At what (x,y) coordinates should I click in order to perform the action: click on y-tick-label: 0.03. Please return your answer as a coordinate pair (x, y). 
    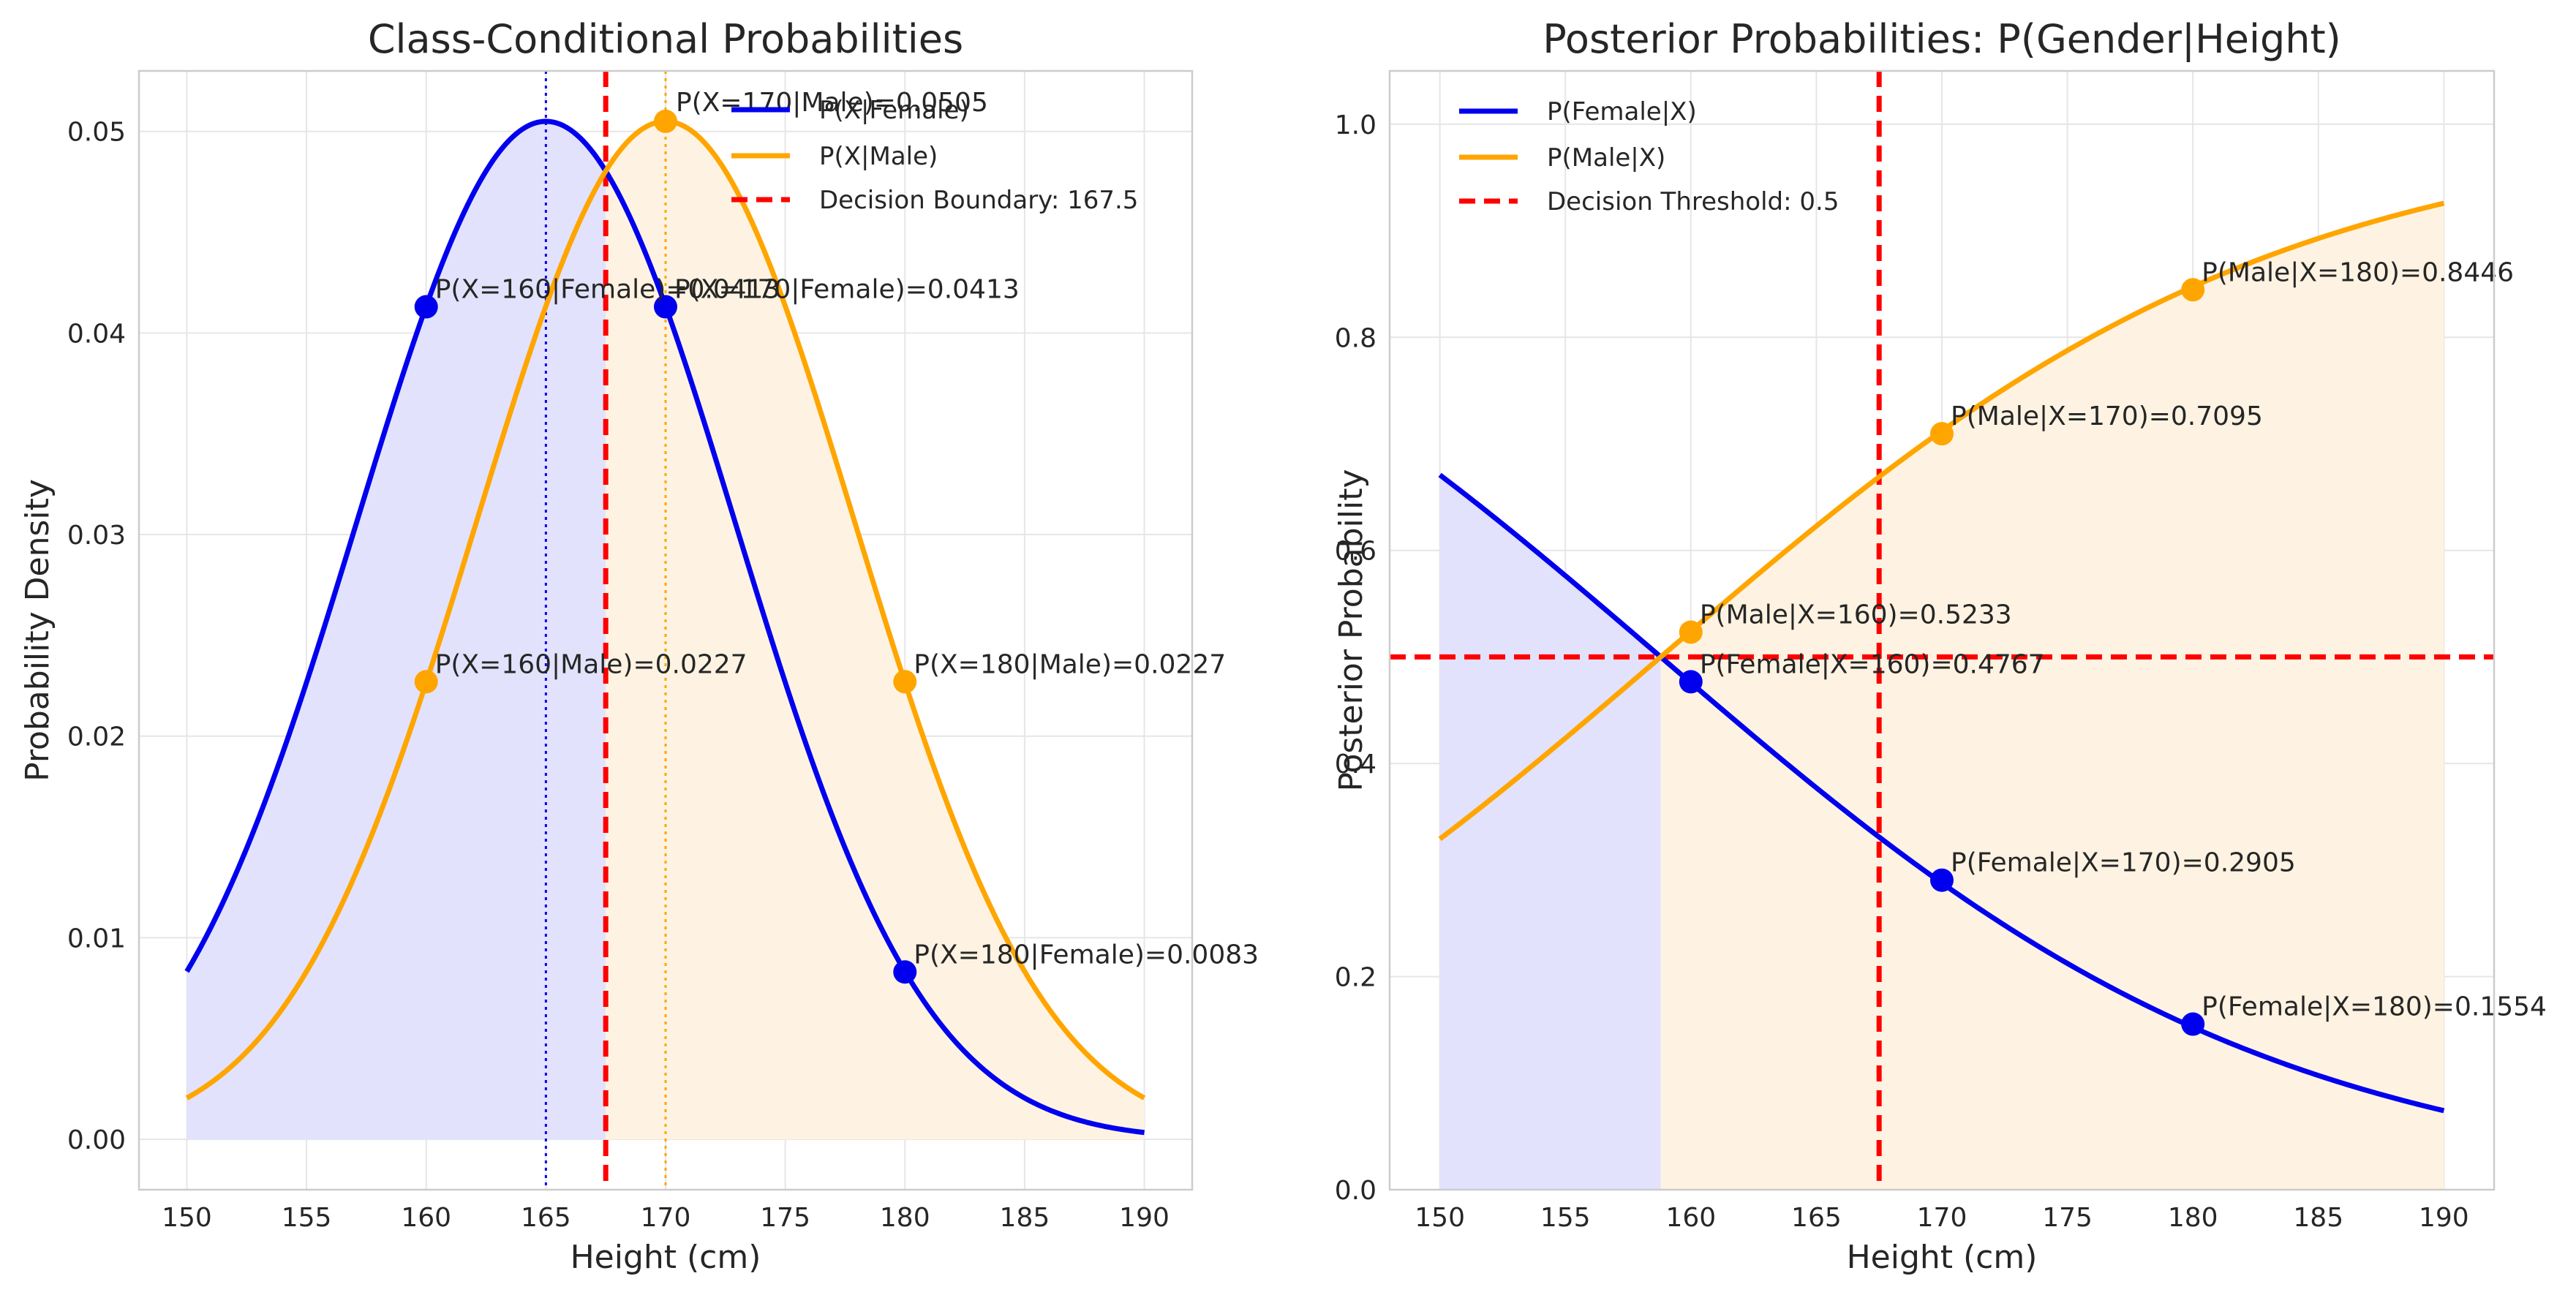
    Looking at the image, I should click on (96, 536).